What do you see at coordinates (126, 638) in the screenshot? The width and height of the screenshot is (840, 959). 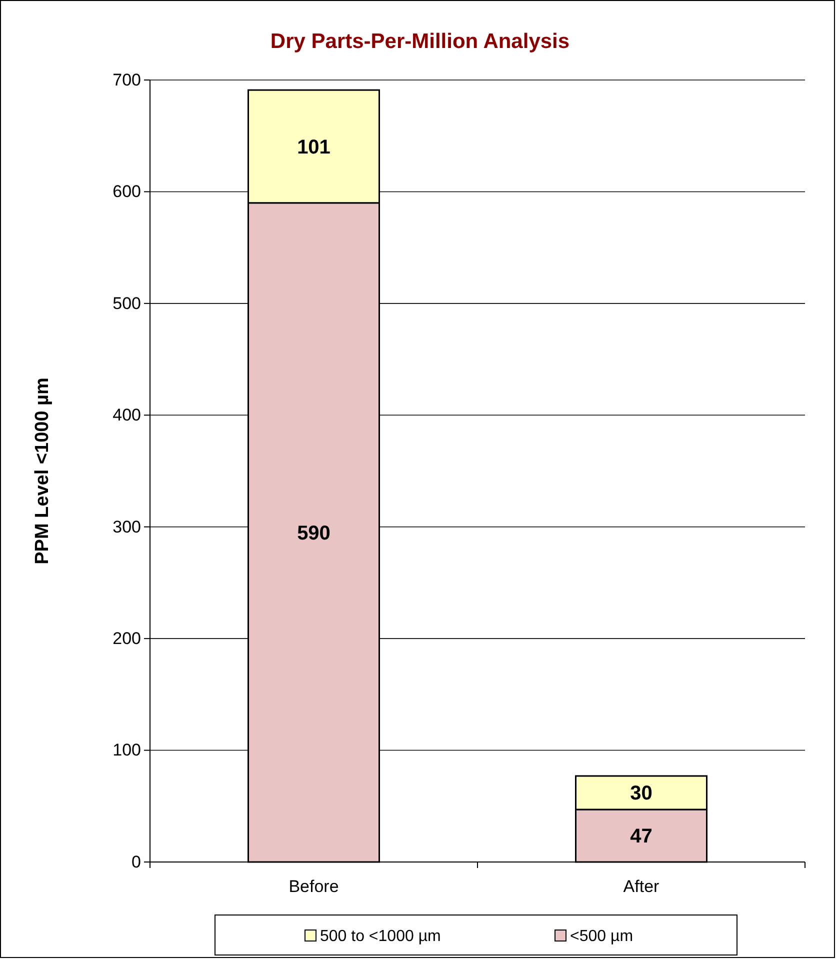 I see `y-tick-label: 200` at bounding box center [126, 638].